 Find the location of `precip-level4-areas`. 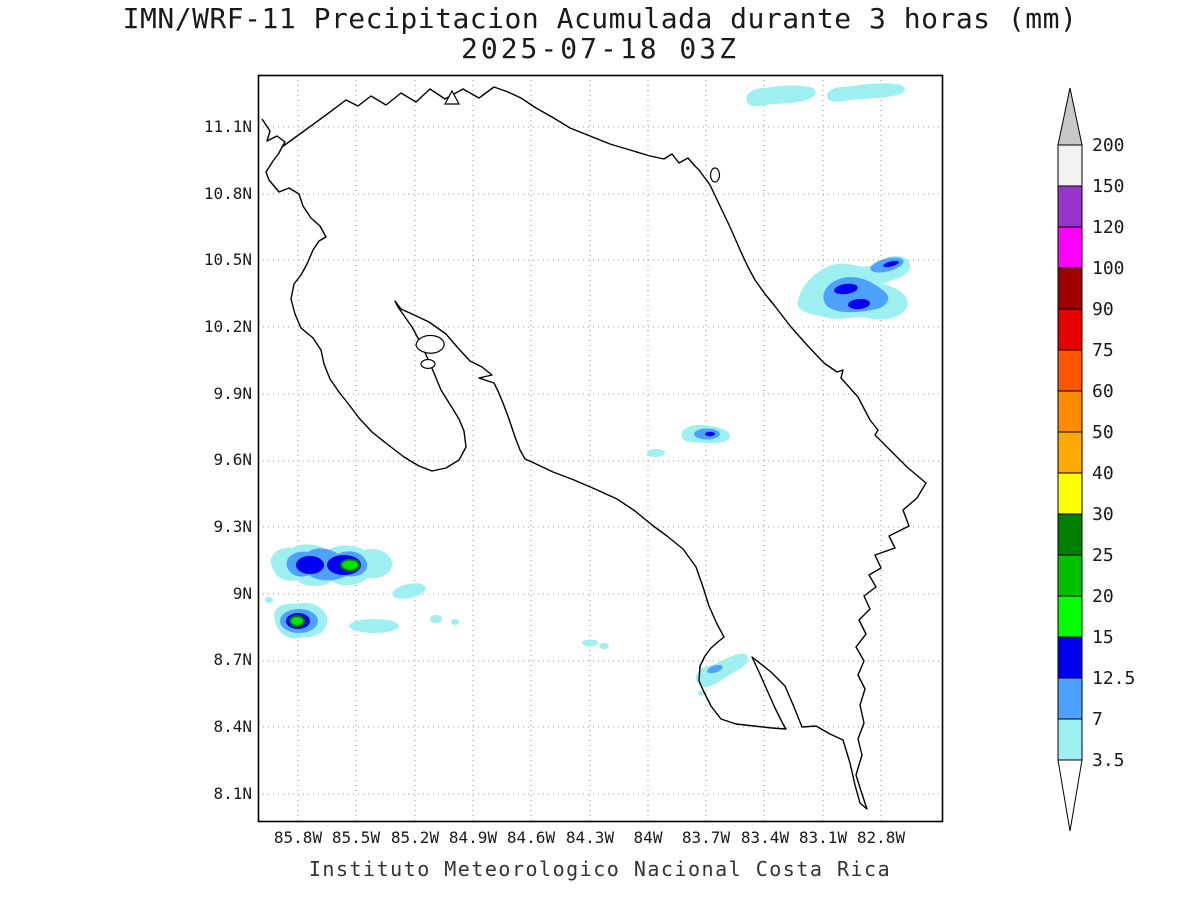

precip-level4-areas is located at coordinates (324, 592).